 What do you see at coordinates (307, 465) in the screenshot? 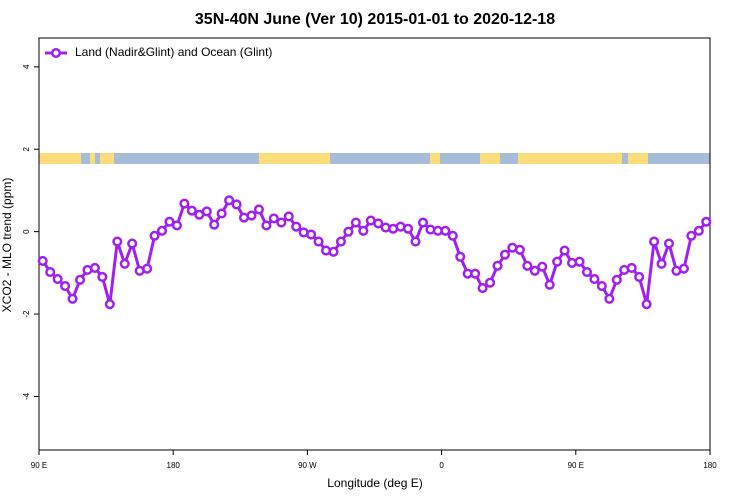
I see `x-tick-label: 90 W` at bounding box center [307, 465].